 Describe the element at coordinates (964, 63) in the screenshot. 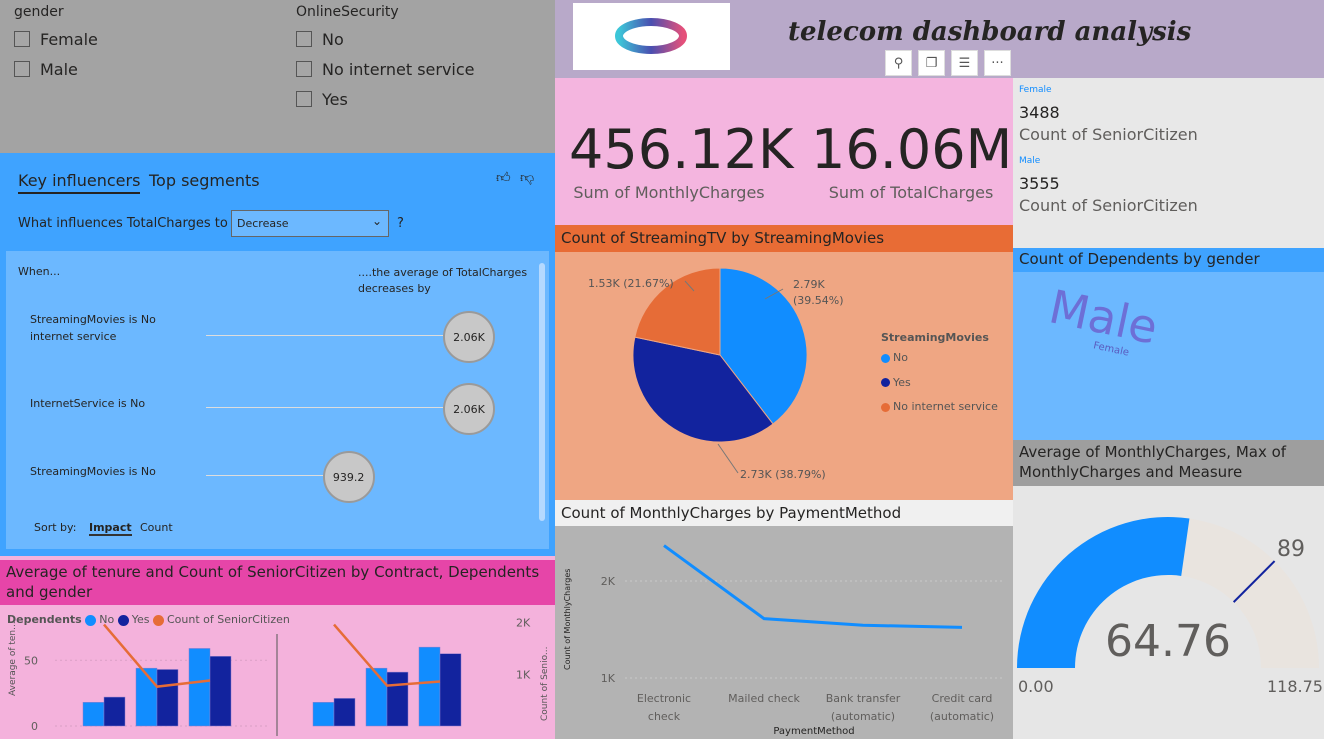

I see `filter-icon: ☰` at that location.